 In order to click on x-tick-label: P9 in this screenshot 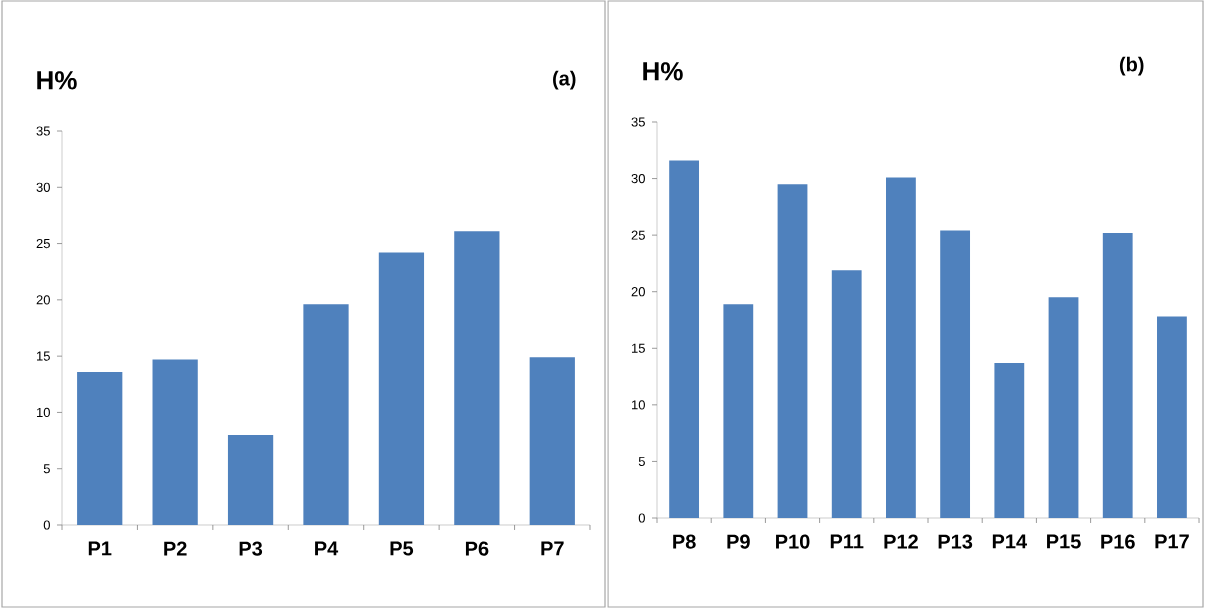, I will do `click(738, 541)`.